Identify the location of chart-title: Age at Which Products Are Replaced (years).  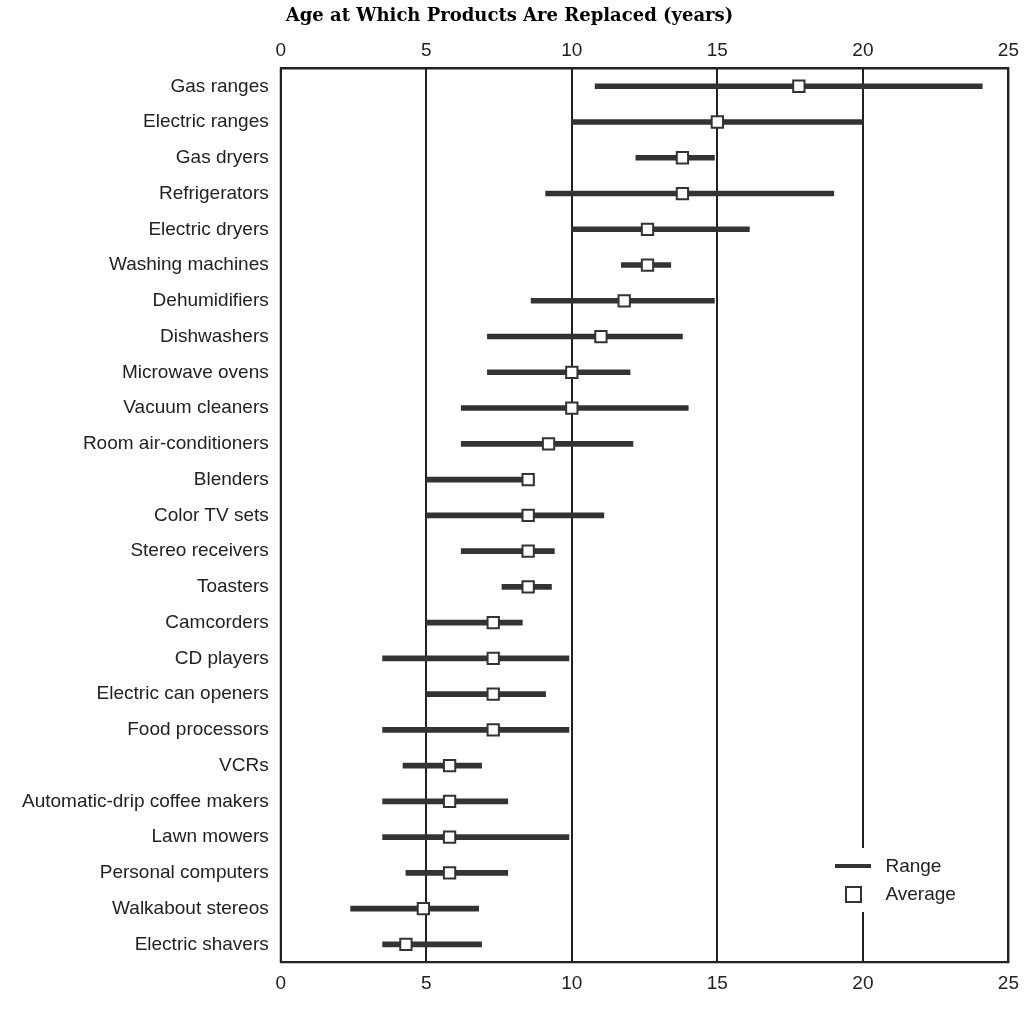
(509, 15).